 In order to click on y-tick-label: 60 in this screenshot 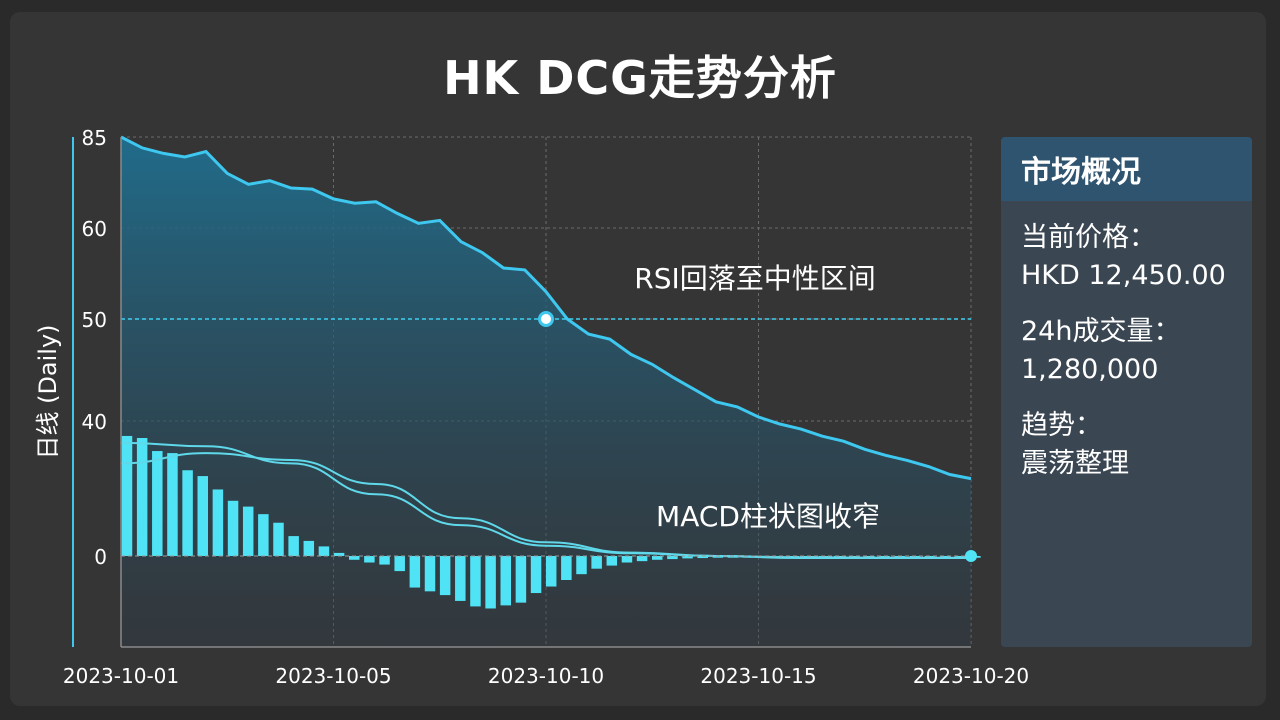, I will do `click(94, 229)`.